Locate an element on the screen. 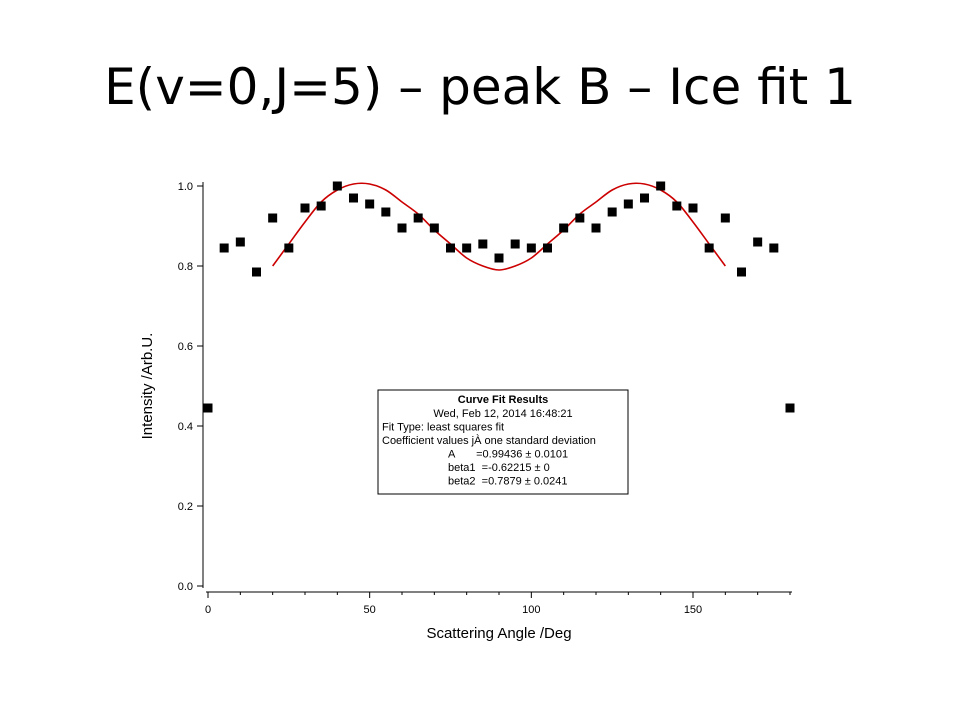 Image resolution: width=960 pixels, height=720 pixels. fit-box-frame is located at coordinates (503, 442).